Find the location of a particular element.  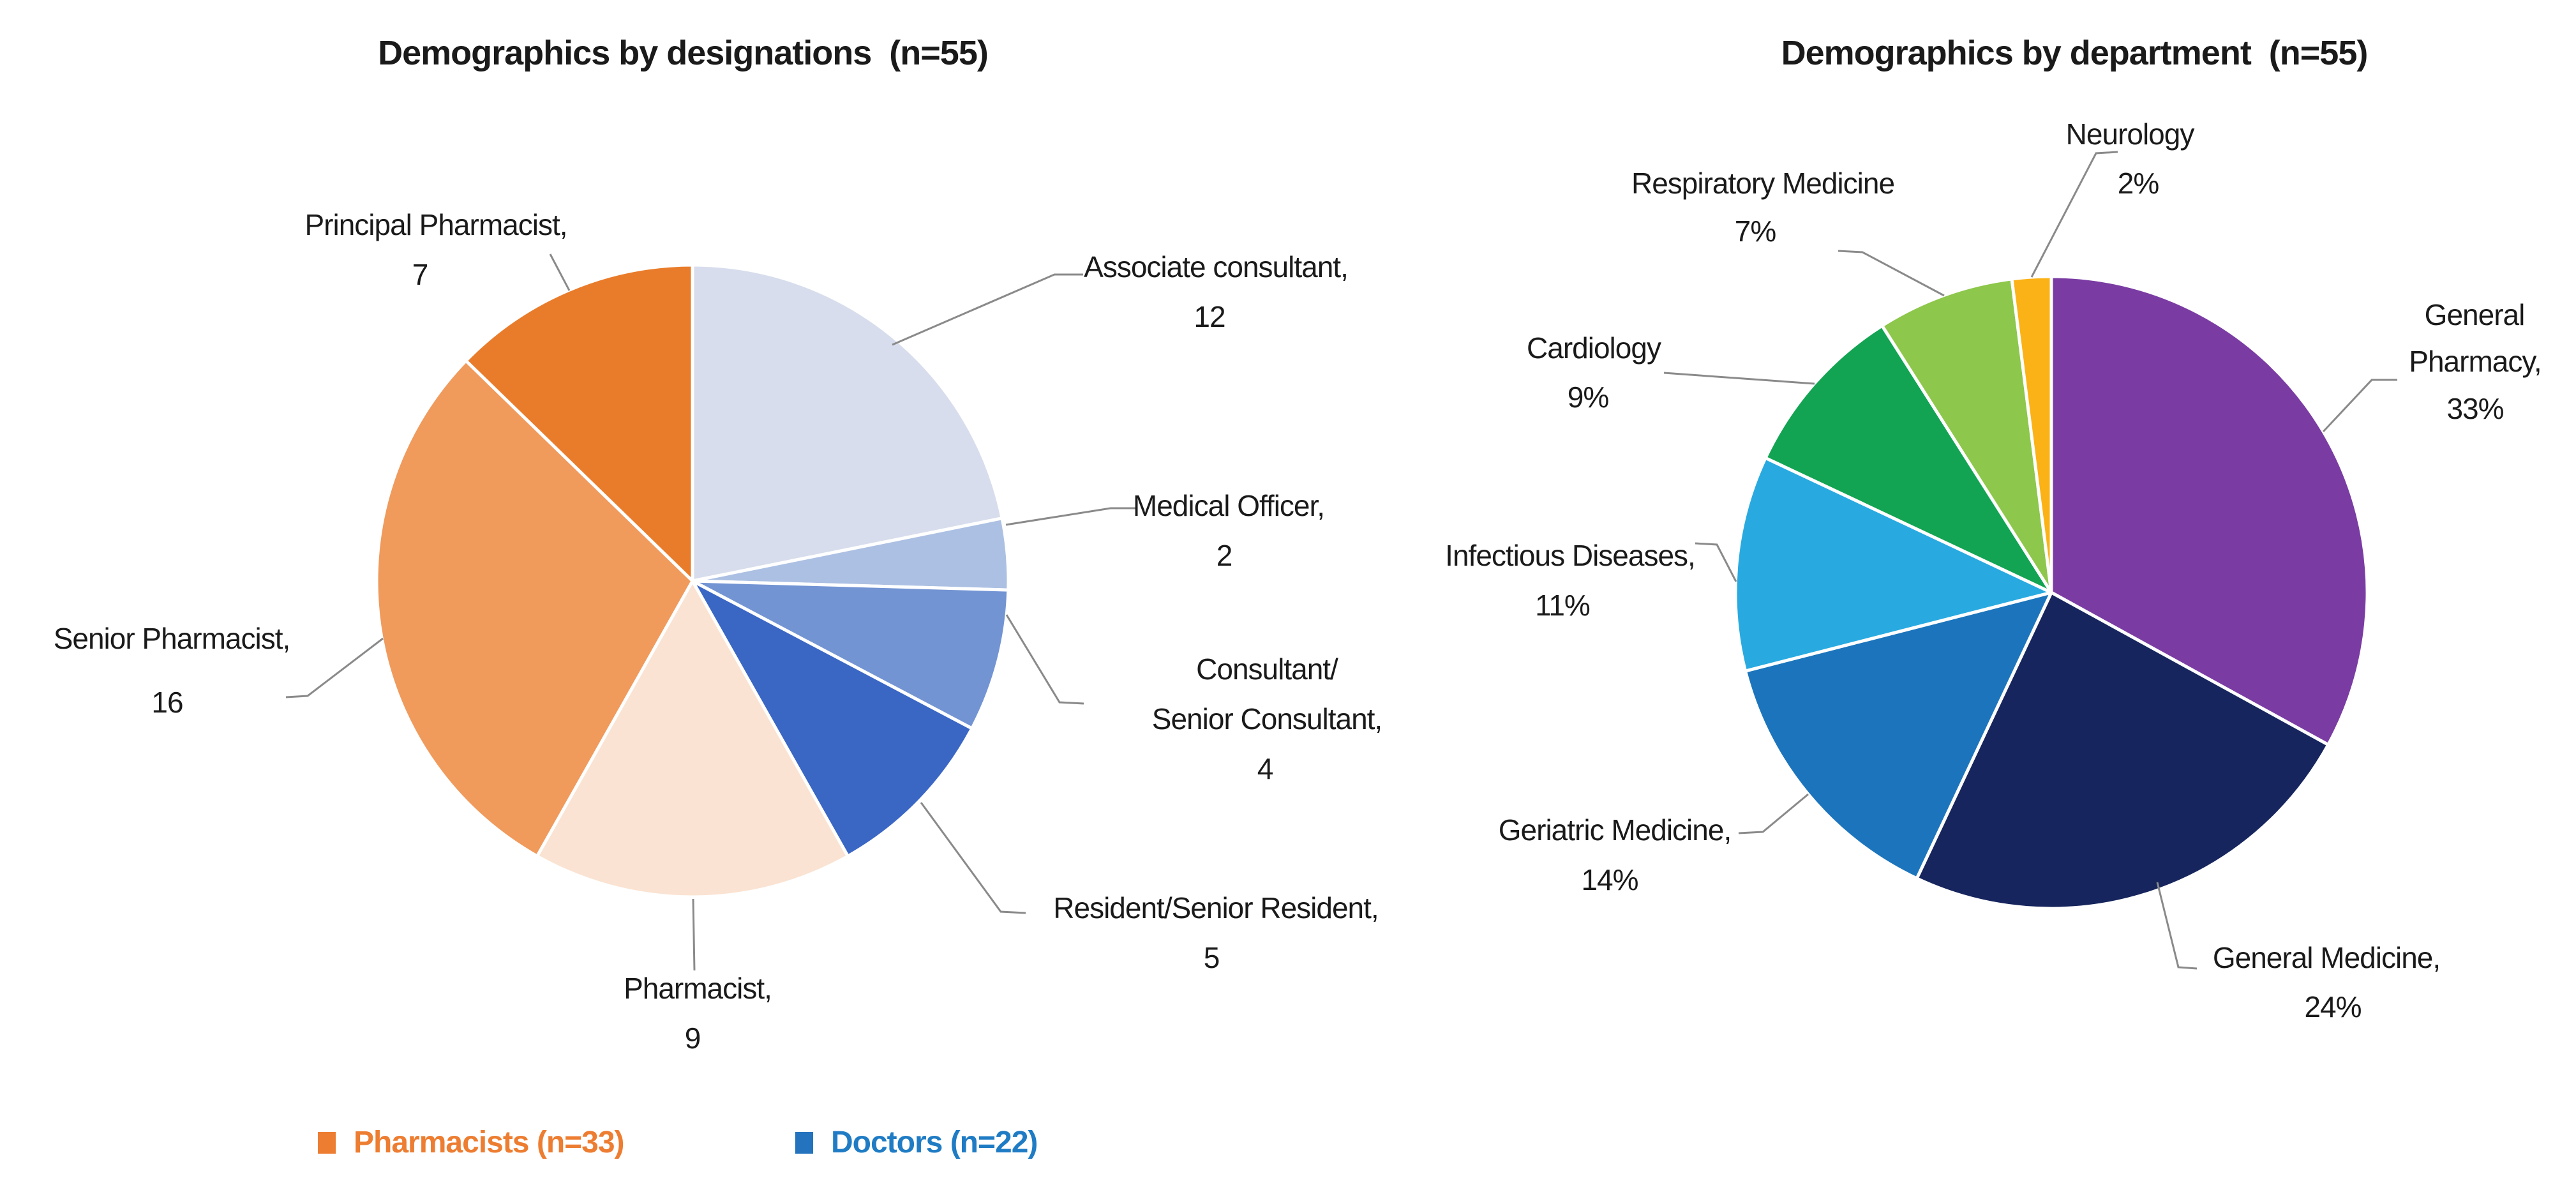

data-label-cardiology: Cardiology 9% is located at coordinates (1594, 372).